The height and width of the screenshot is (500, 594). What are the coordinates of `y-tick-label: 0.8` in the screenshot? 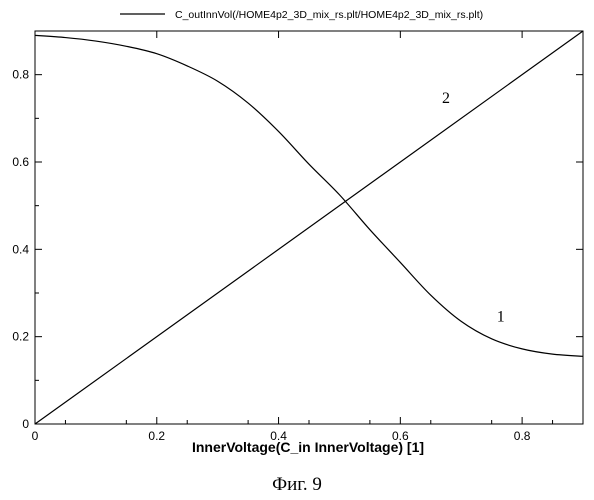 It's located at (20, 75).